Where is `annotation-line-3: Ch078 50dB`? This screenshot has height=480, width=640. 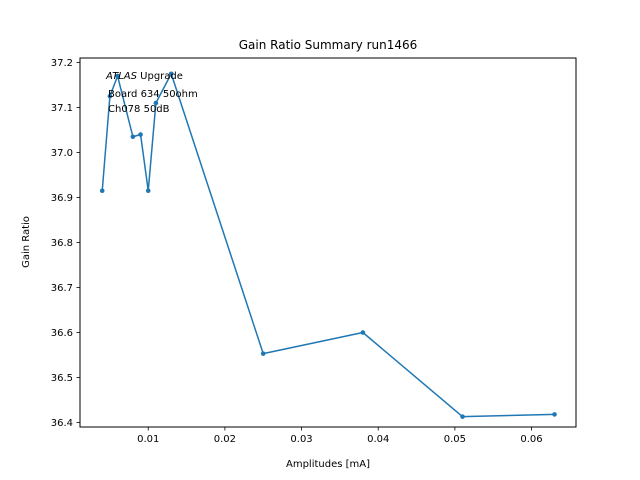 annotation-line-3: Ch078 50dB is located at coordinates (139, 109).